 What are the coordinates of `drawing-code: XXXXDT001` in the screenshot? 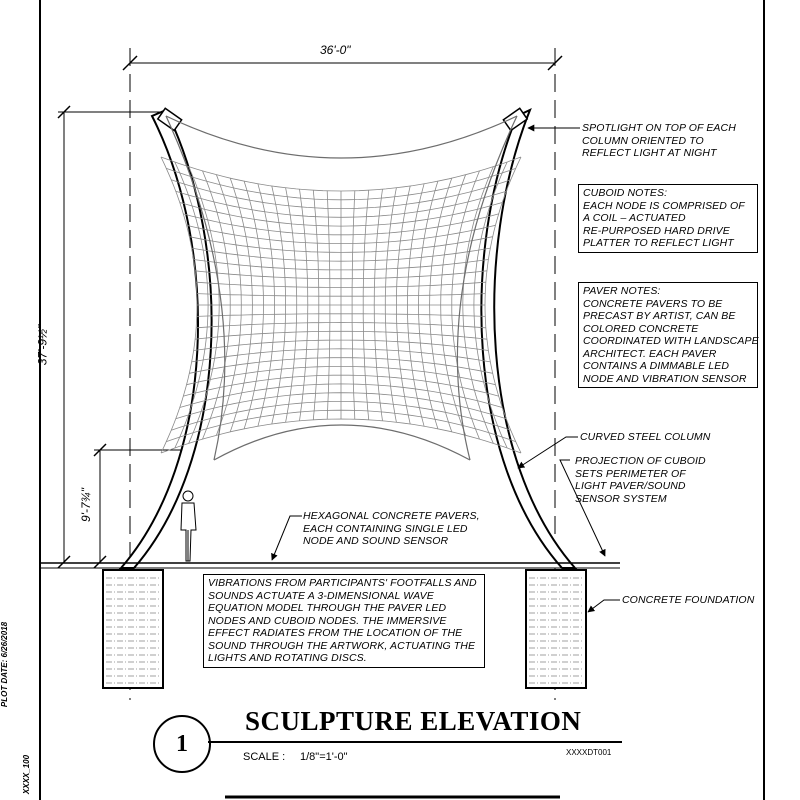 It's located at (589, 752).